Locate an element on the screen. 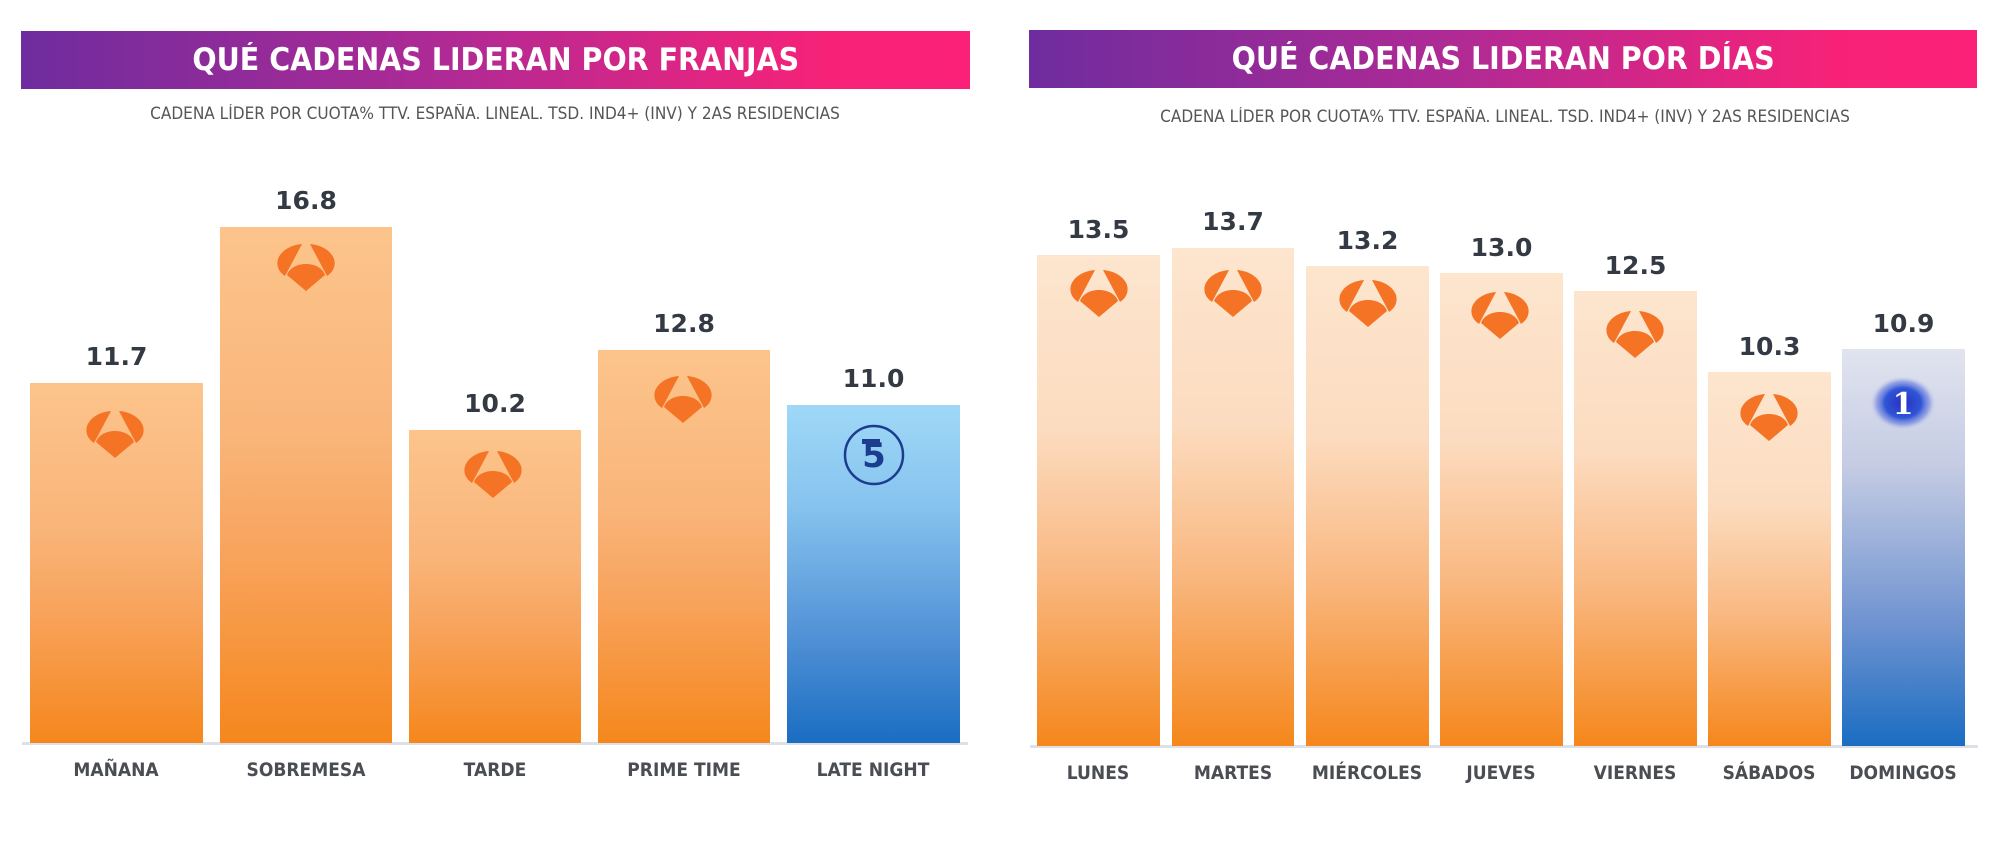 The width and height of the screenshot is (2000, 849). bar-label: SÁBADOS is located at coordinates (1769, 773).